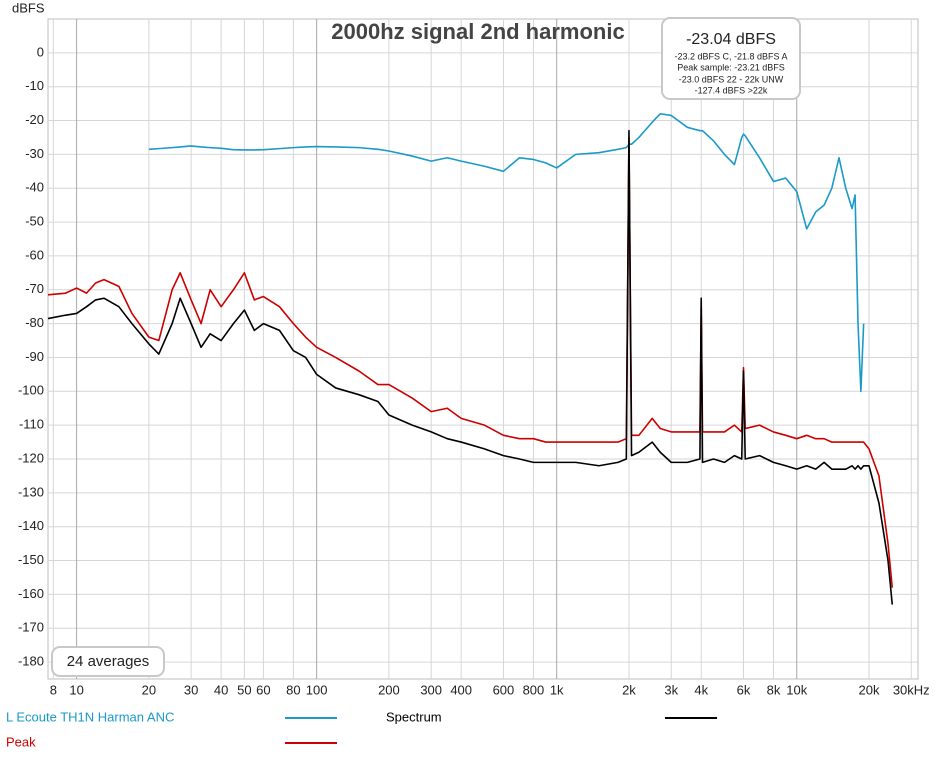 Image resolution: width=935 pixels, height=759 pixels. I want to click on y-tick-label: -100, so click(31, 390).